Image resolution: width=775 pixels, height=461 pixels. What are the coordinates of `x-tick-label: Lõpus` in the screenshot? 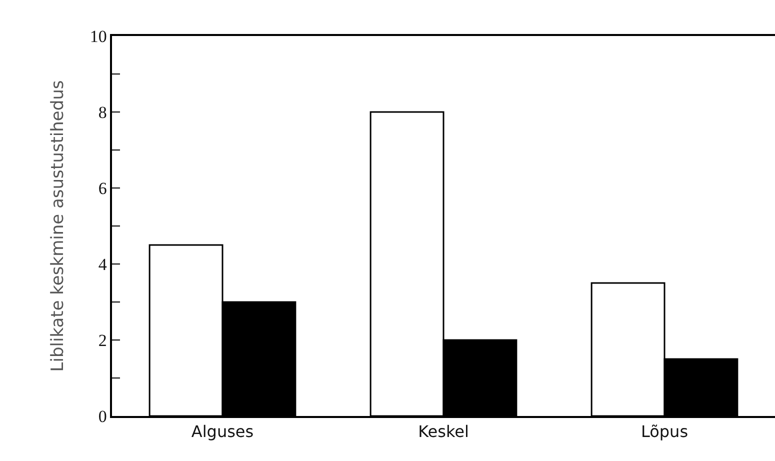 It's located at (664, 431).